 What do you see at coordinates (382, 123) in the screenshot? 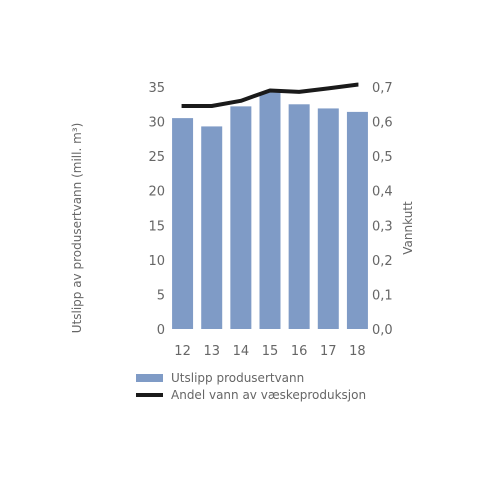
I see `y2-tick: 0,6` at bounding box center [382, 123].